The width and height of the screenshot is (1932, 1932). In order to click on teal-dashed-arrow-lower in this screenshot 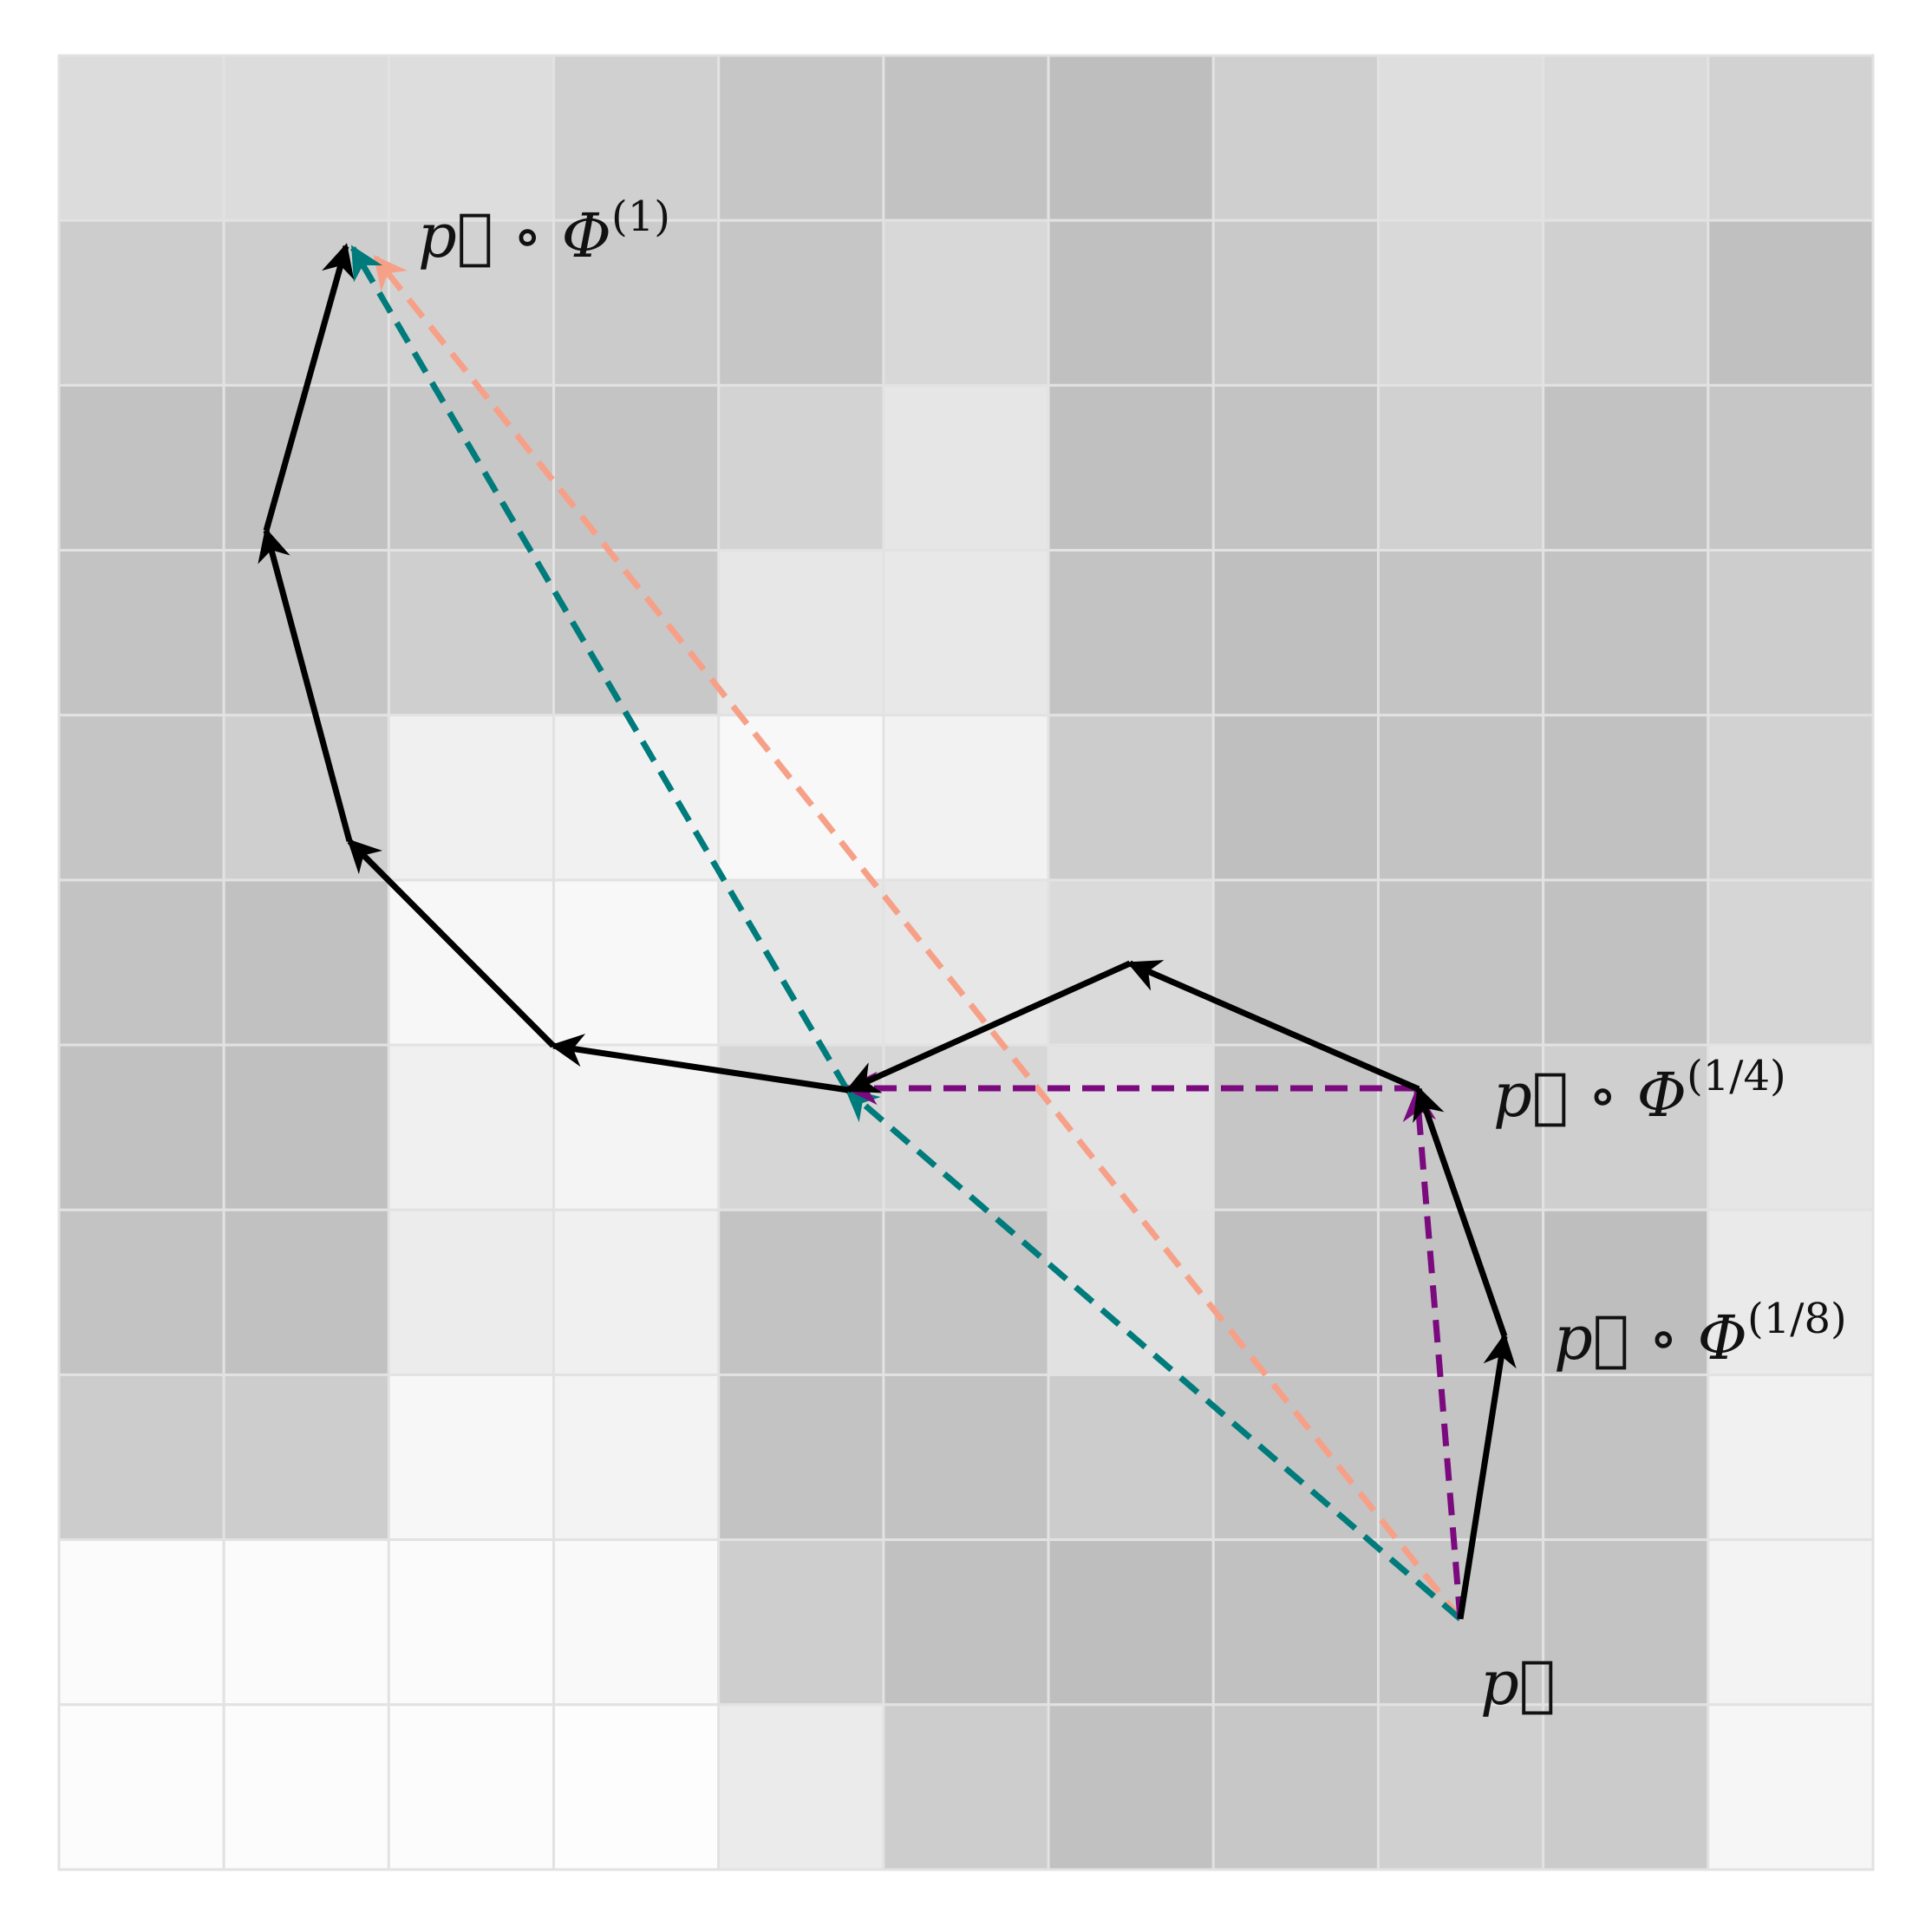, I will do `click(1154, 1354)`.